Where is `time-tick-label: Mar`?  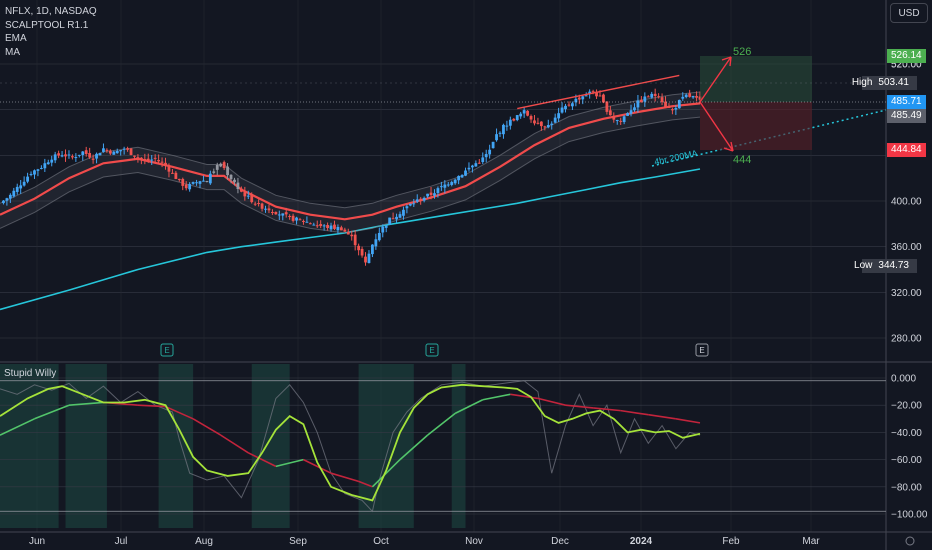
time-tick-label: Mar is located at coordinates (811, 541).